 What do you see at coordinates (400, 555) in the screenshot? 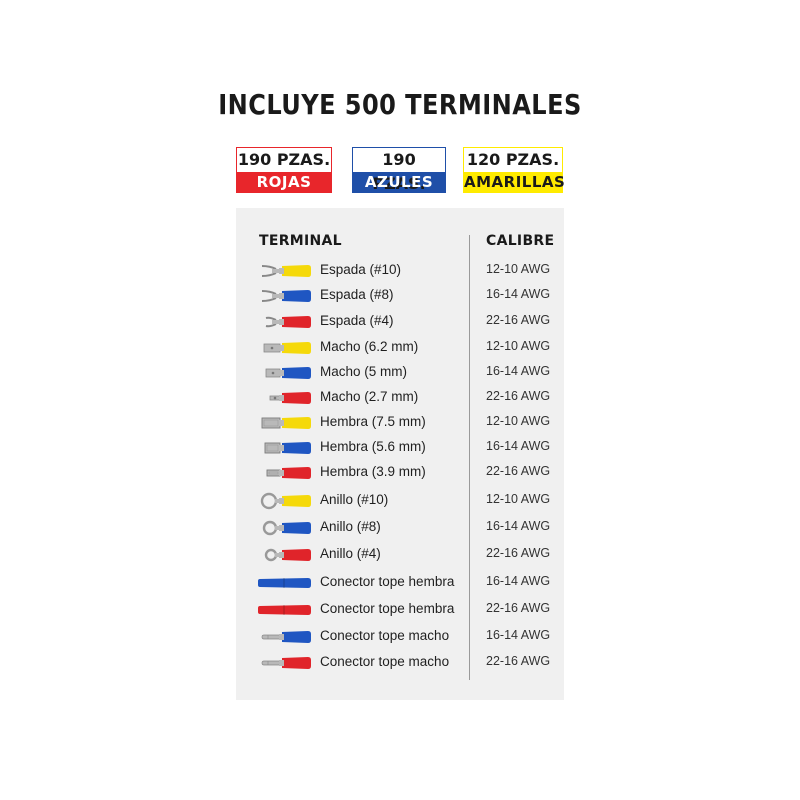
I see `terminal-row: Anillo (#4) 22-16 AWG` at bounding box center [400, 555].